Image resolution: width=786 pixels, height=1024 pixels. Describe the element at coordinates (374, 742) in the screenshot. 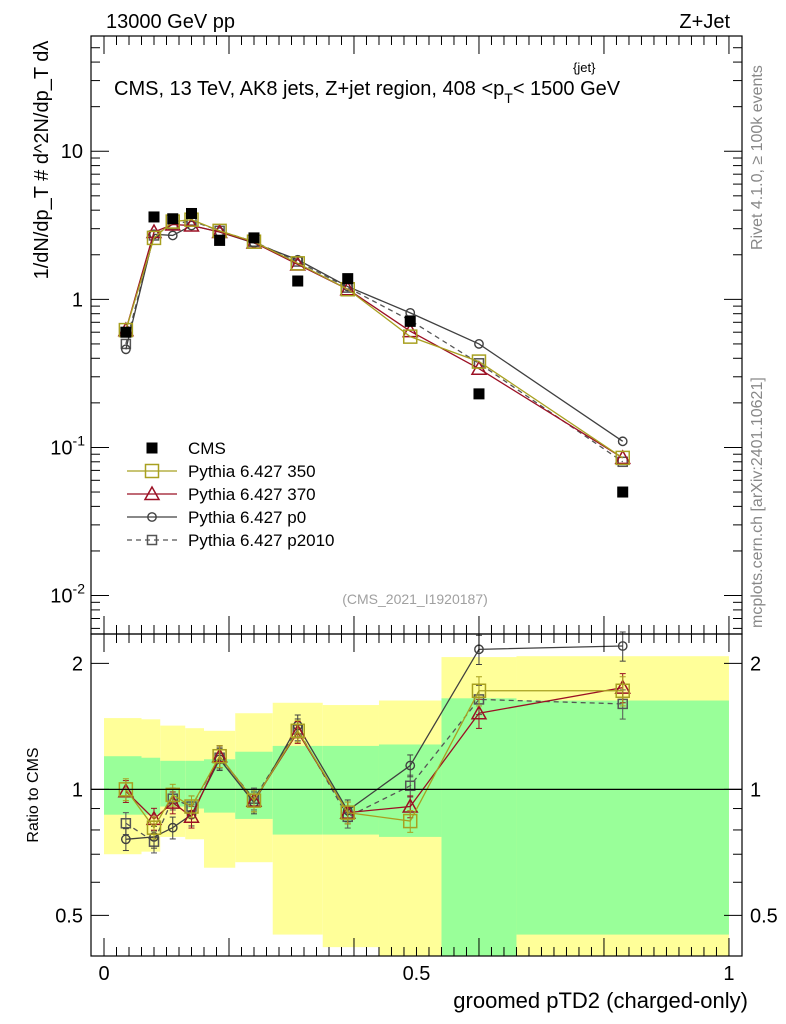

I see `ratio-series-group` at that location.